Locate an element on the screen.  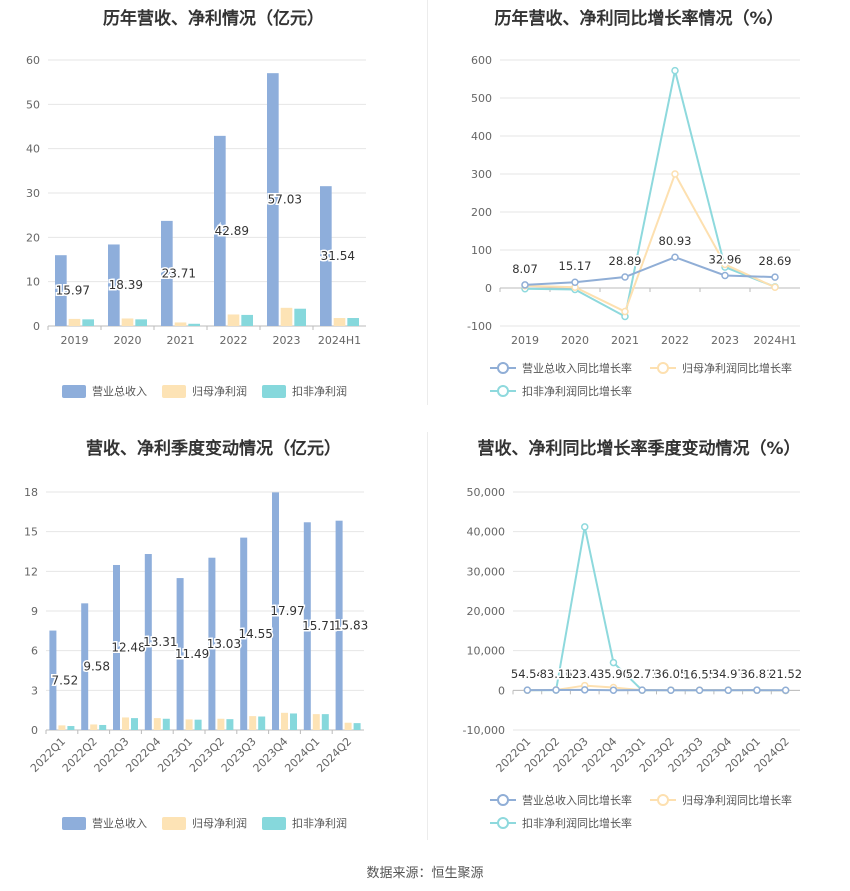
divider-top is located at coordinates (427, 202).